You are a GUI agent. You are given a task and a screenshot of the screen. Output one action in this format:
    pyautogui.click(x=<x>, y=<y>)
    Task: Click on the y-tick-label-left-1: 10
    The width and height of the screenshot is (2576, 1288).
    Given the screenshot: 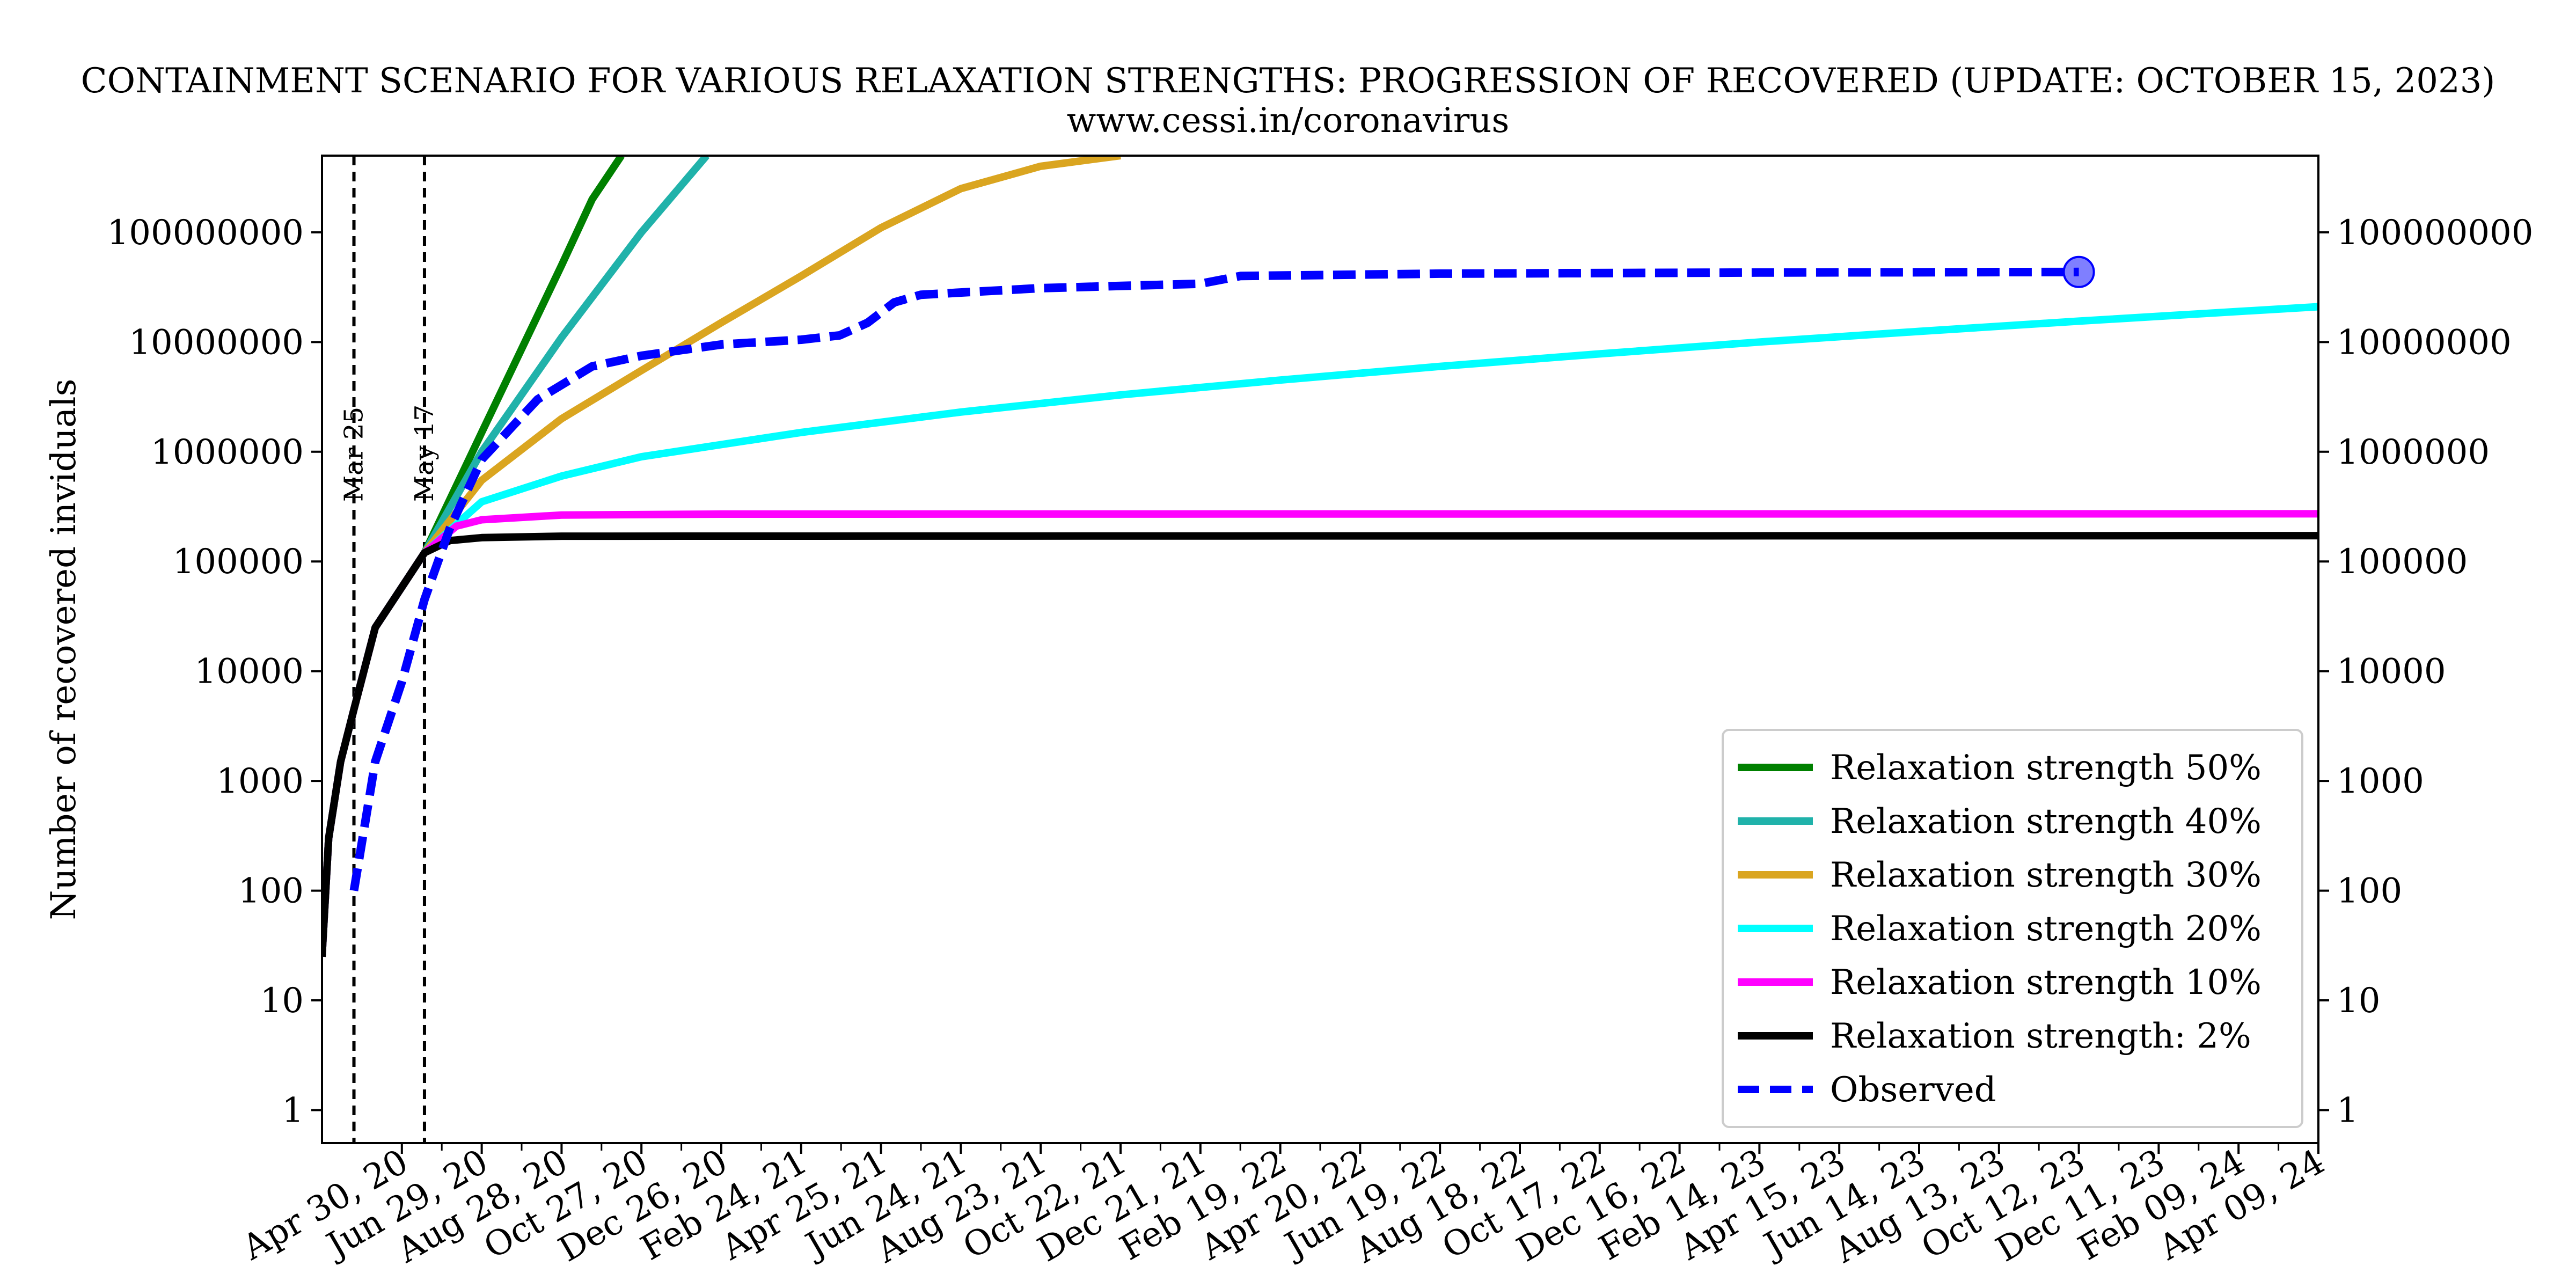 What is the action you would take?
    pyautogui.click(x=282, y=1001)
    